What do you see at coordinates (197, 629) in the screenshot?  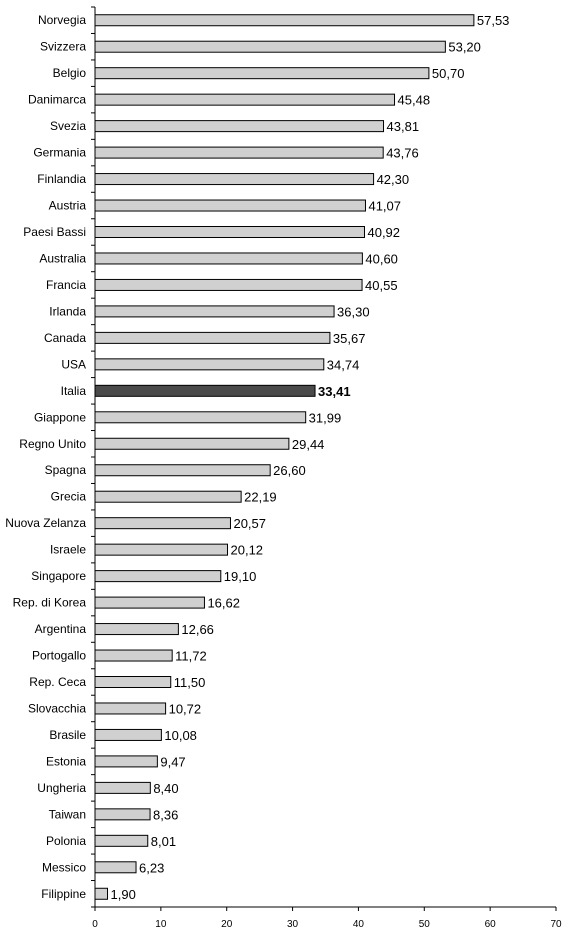 I see `value-label: 12,66` at bounding box center [197, 629].